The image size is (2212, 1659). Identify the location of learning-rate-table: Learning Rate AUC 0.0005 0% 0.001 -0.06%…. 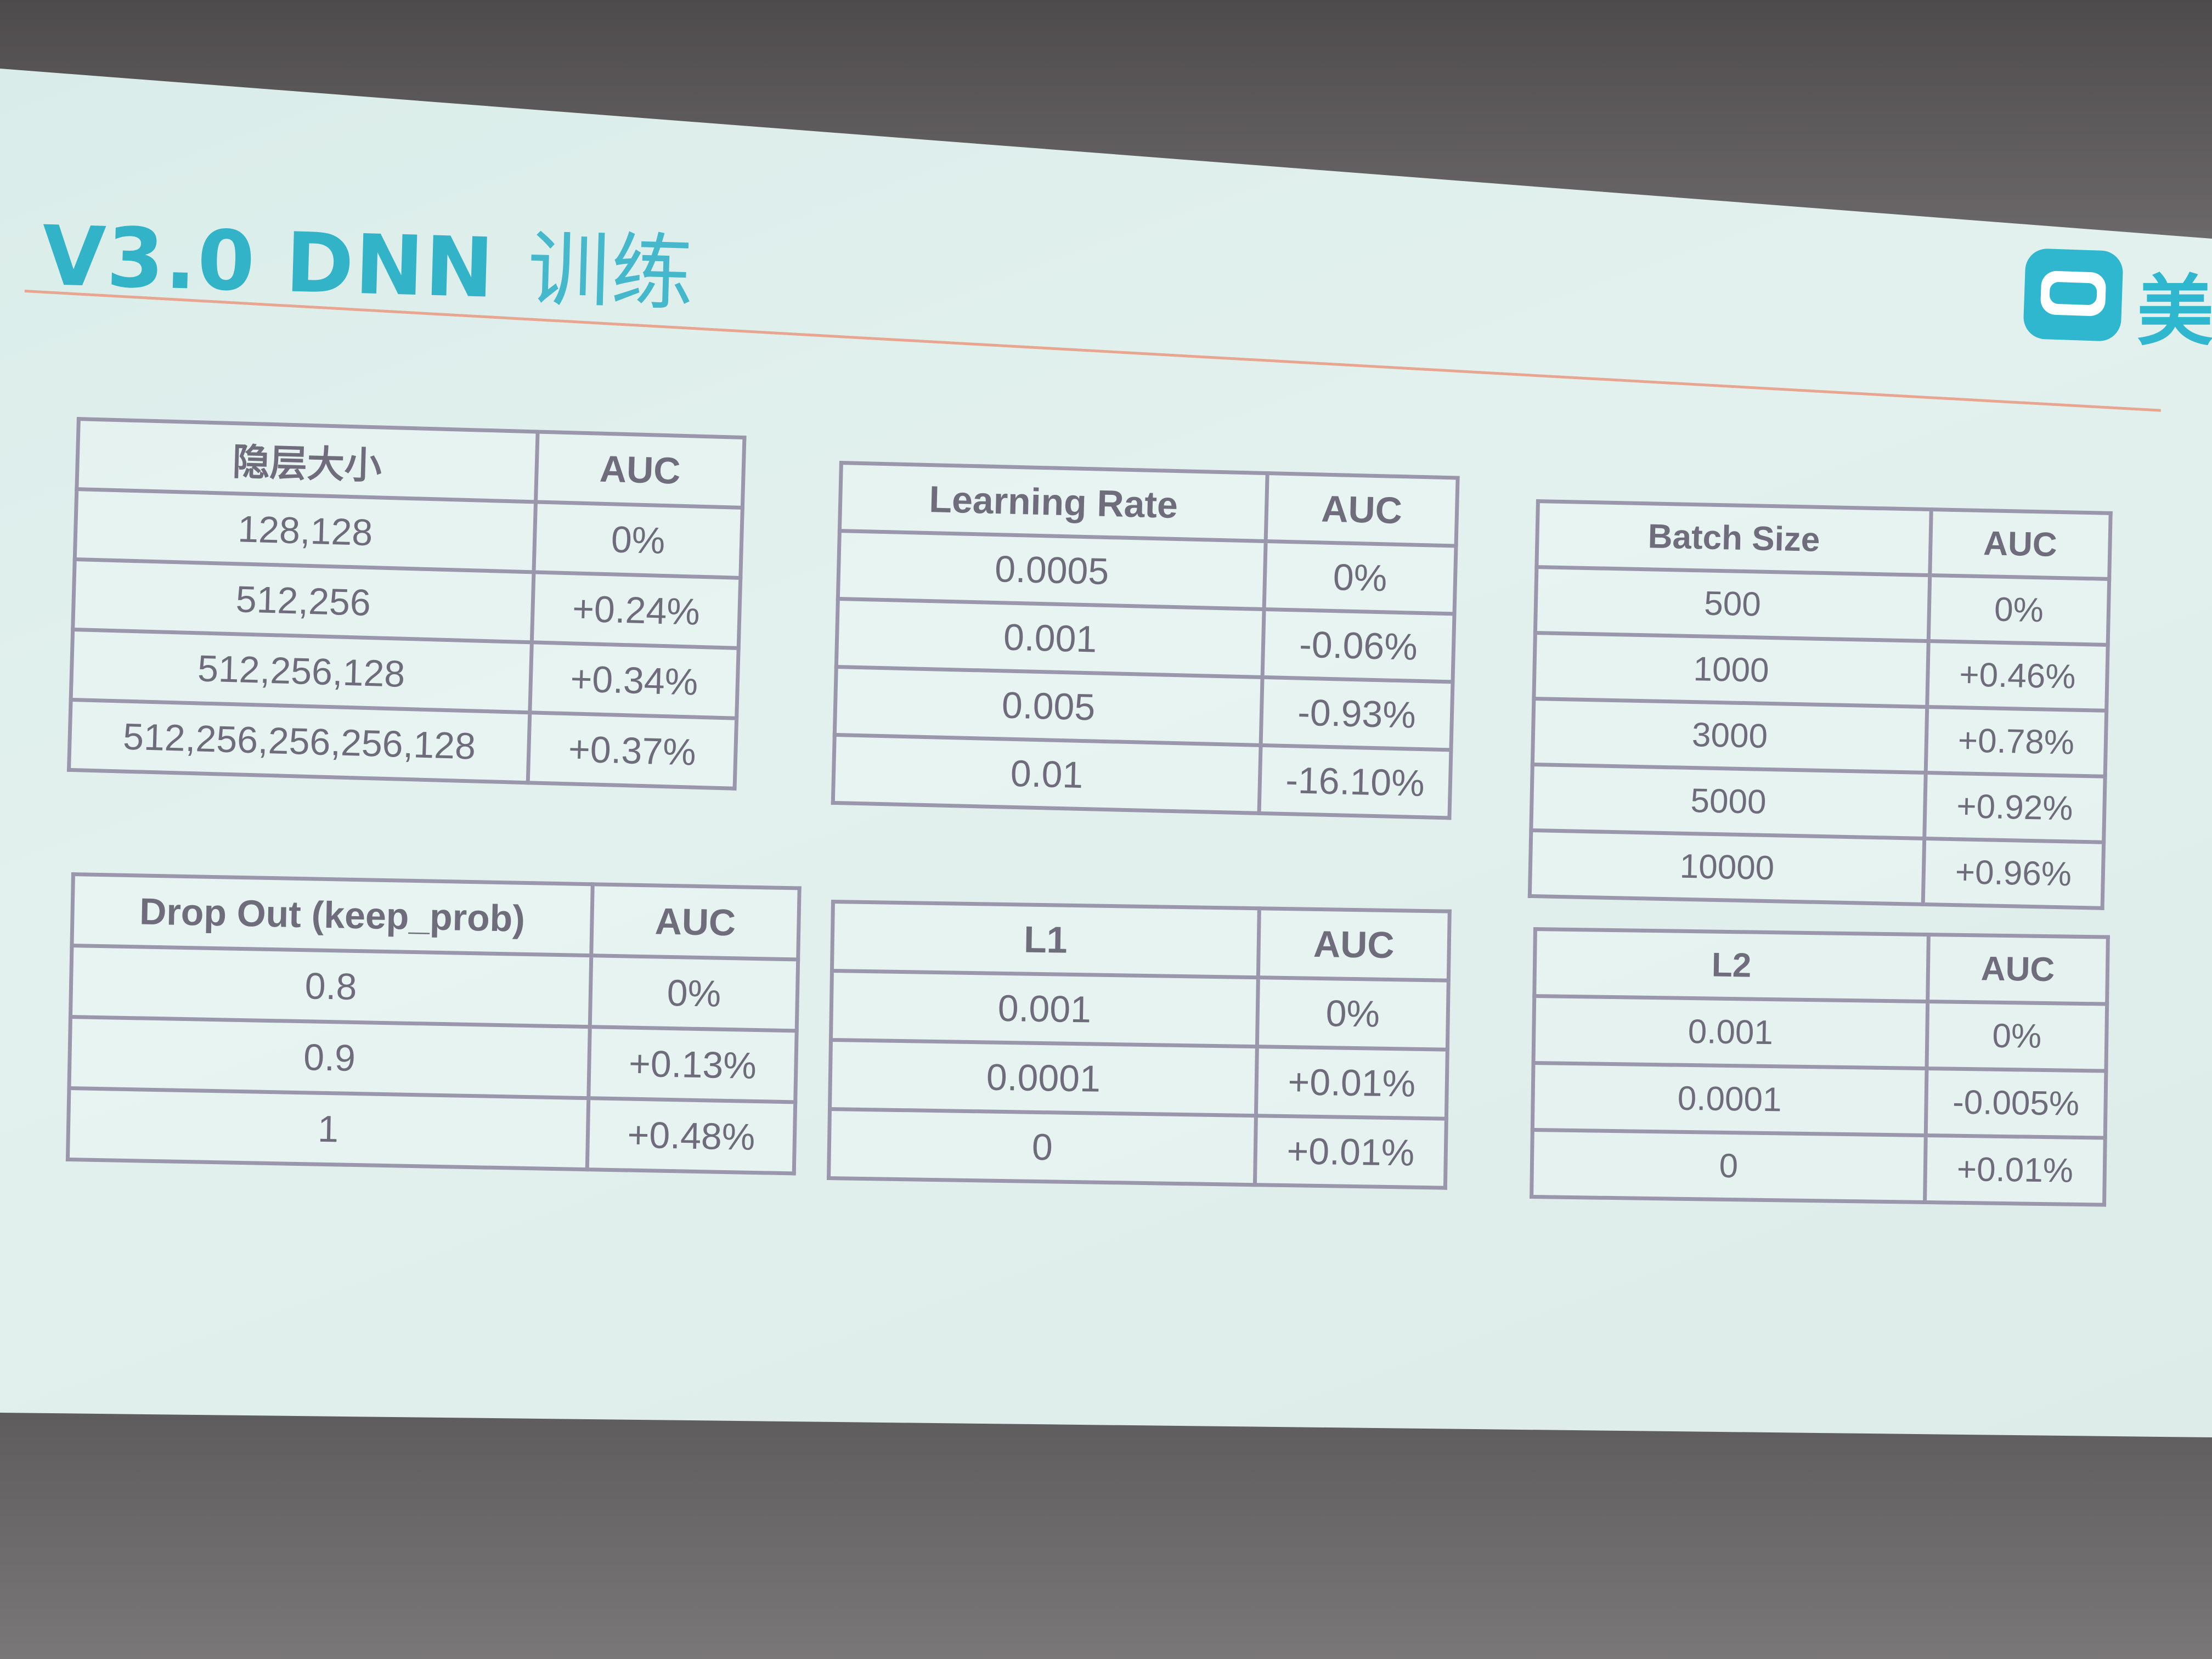
(1145, 641).